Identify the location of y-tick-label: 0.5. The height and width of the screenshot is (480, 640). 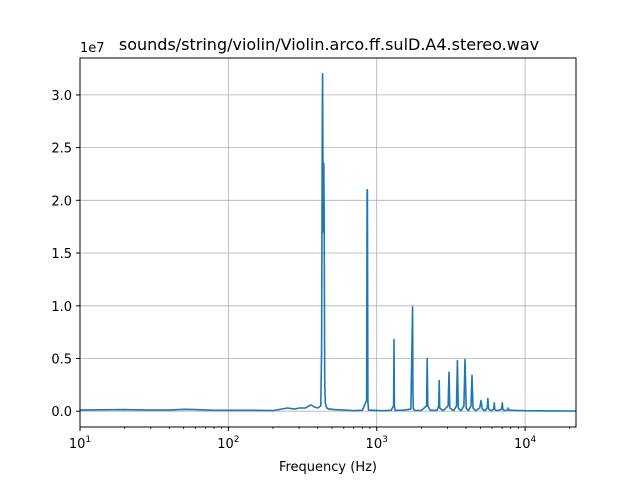
(61, 360).